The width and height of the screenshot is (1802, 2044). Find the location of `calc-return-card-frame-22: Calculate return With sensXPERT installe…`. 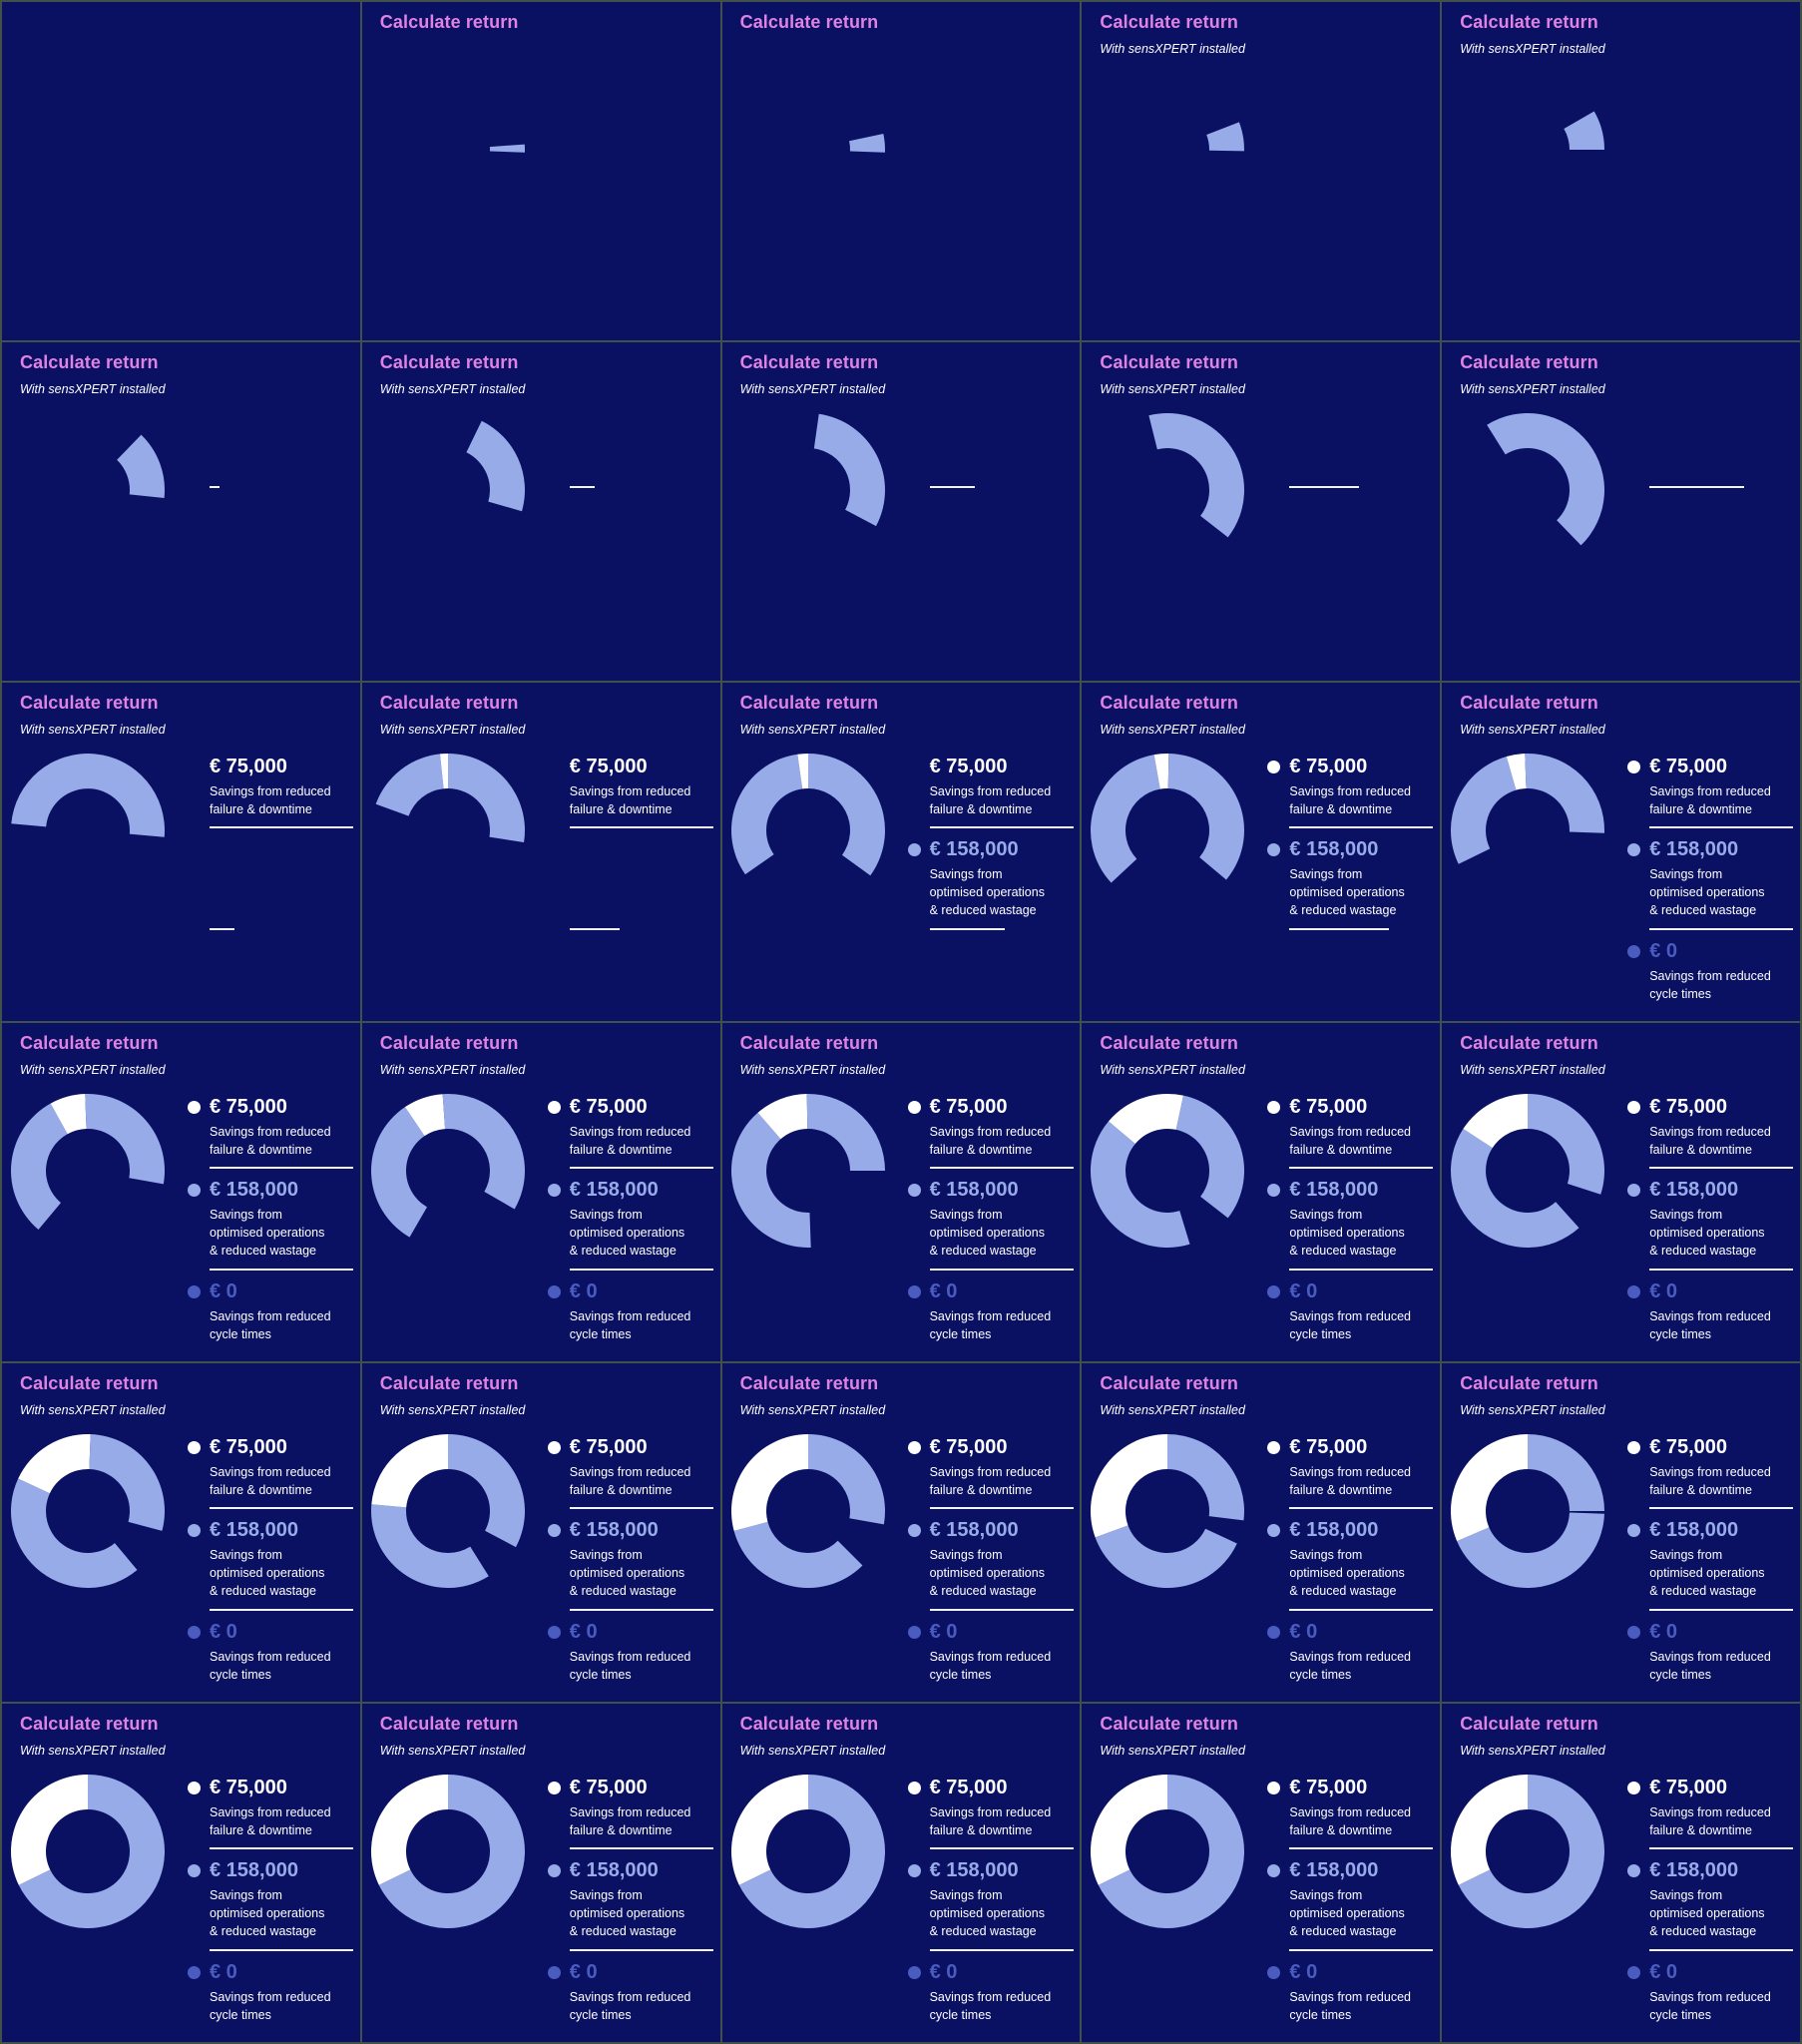

calc-return-card-frame-22: Calculate return With sensXPERT installe… is located at coordinates (540, 1532).